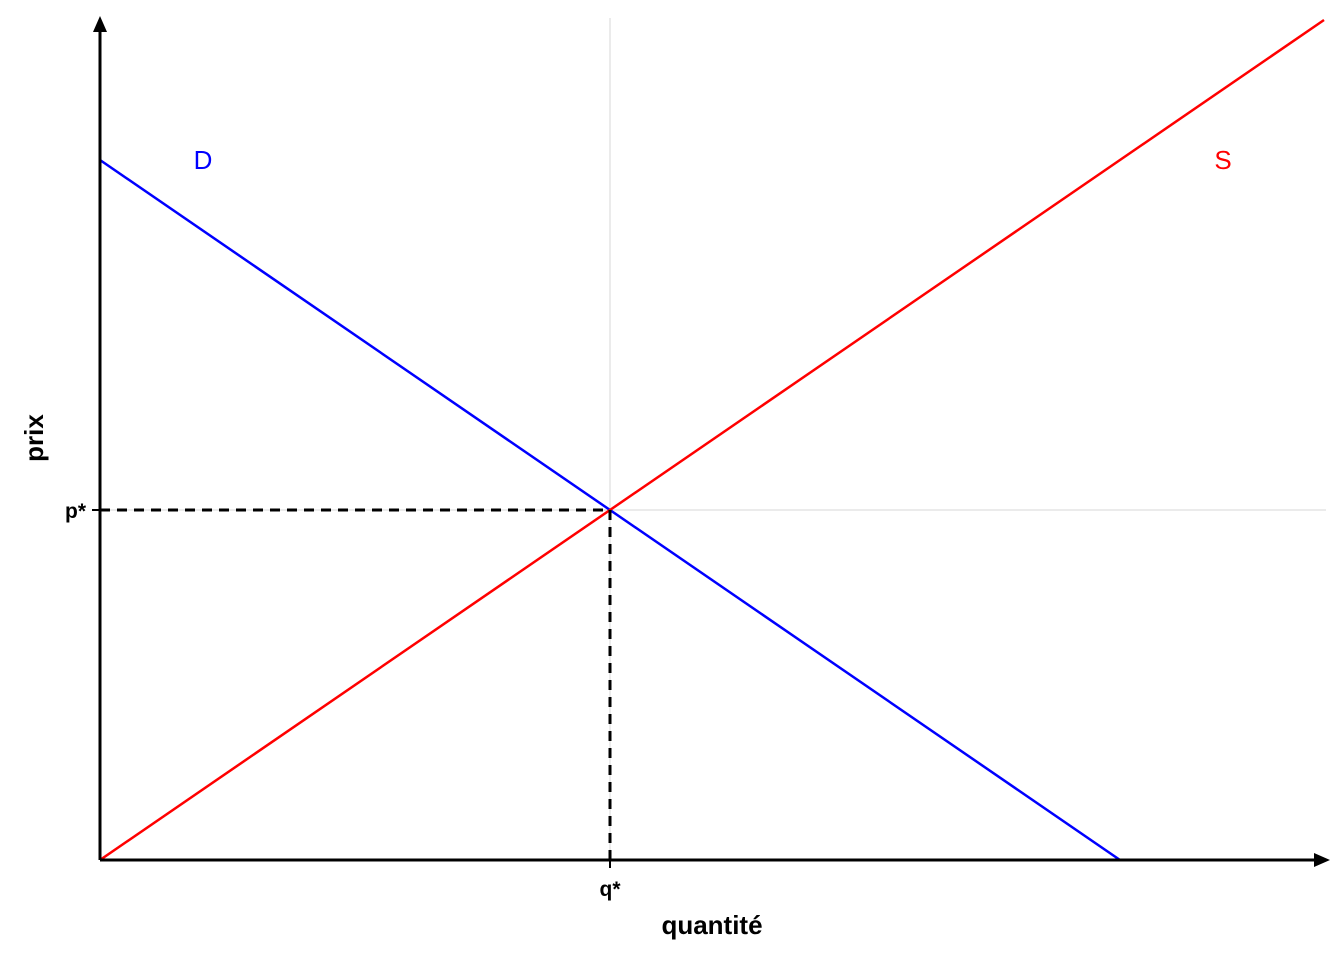 The width and height of the screenshot is (1344, 960). I want to click on y-axis-arrow, so click(100, 24).